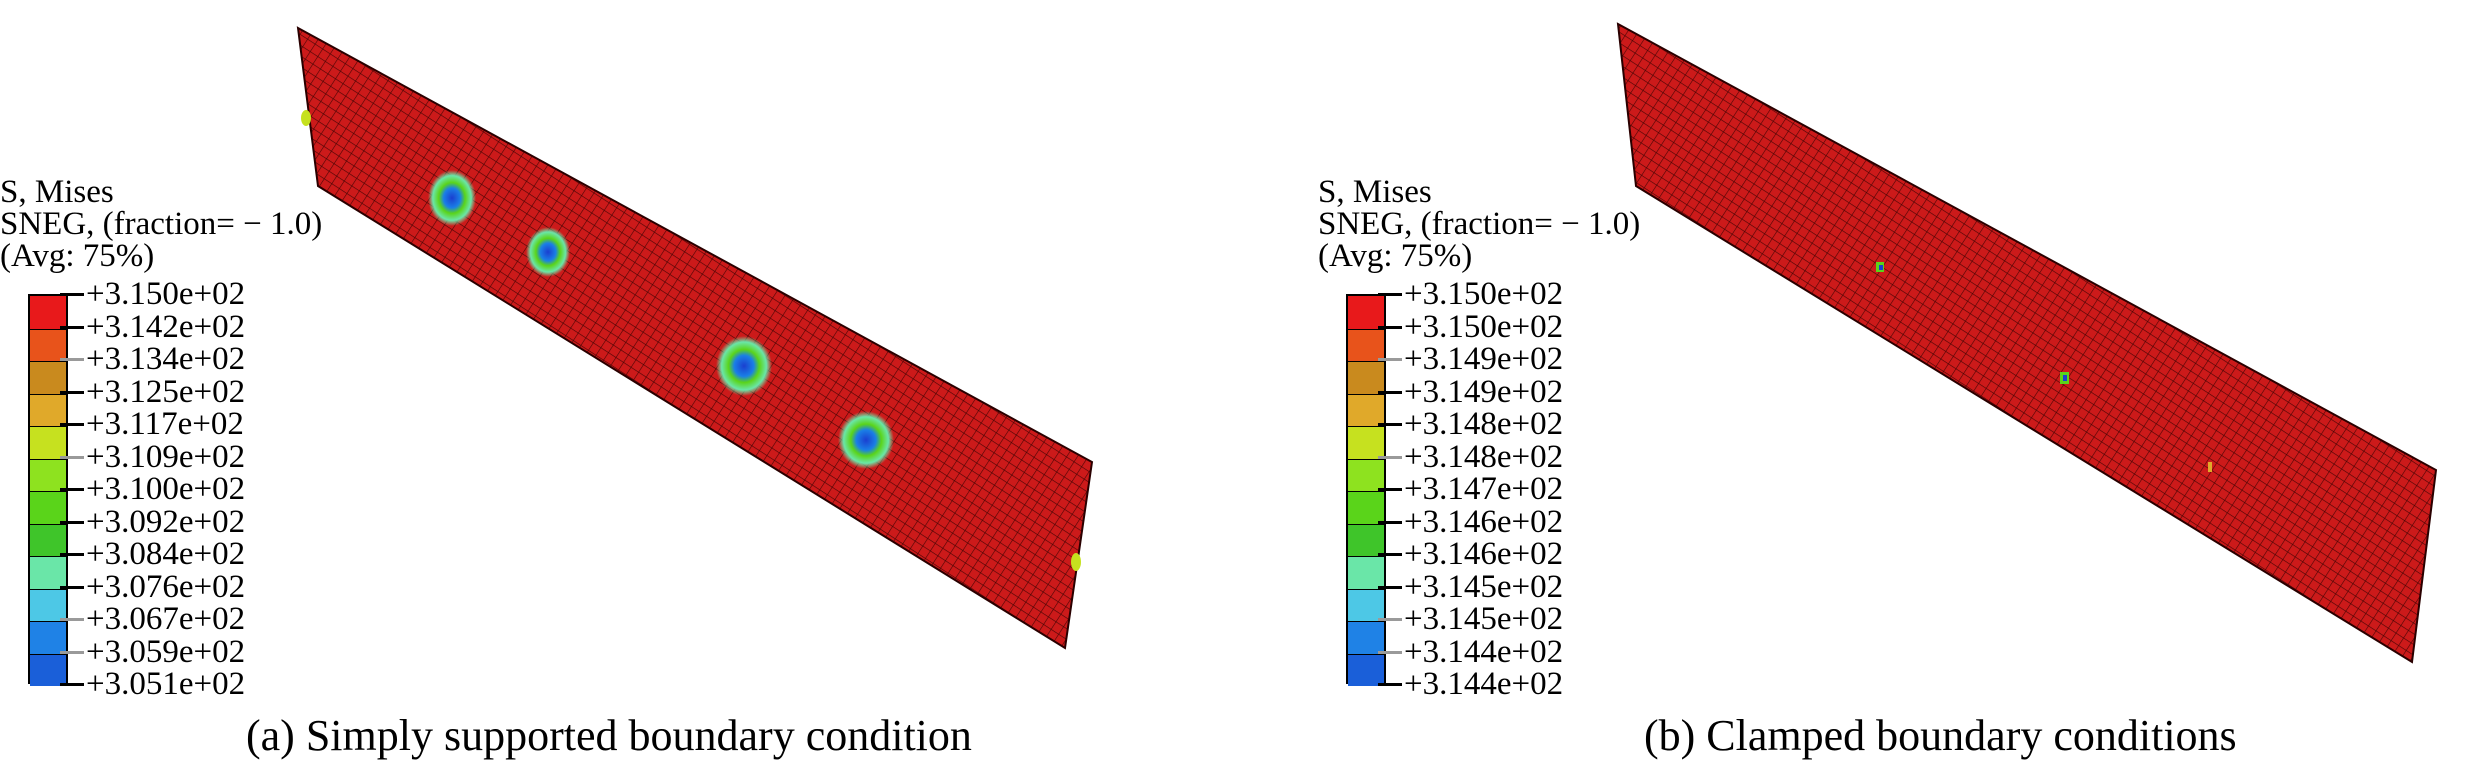 This screenshot has width=2481, height=769. What do you see at coordinates (165, 424) in the screenshot?
I see `legend-value: +3.117e+02` at bounding box center [165, 424].